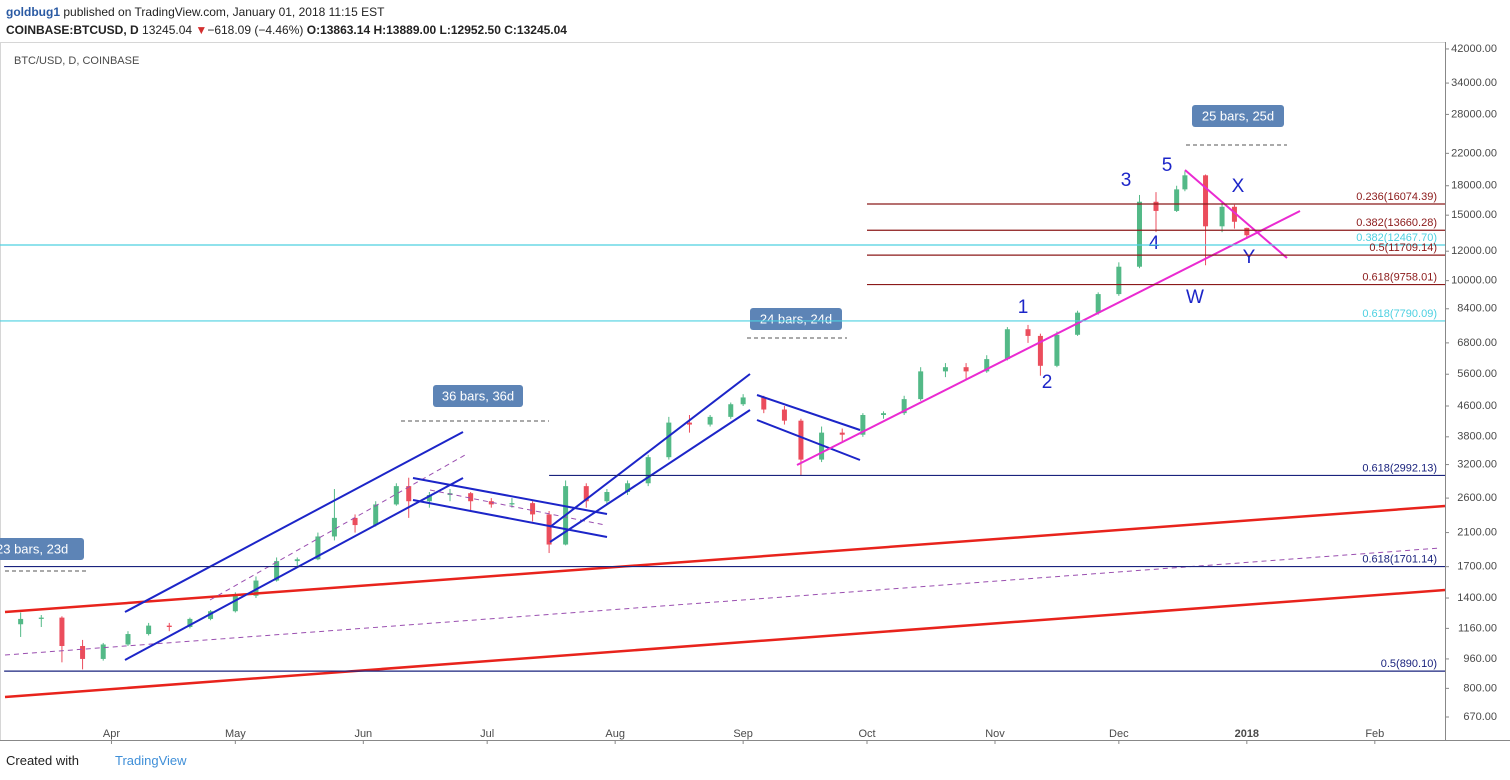  What do you see at coordinates (1409, 664) in the screenshot?
I see `fib-label: 0.5(890.10)` at bounding box center [1409, 664].